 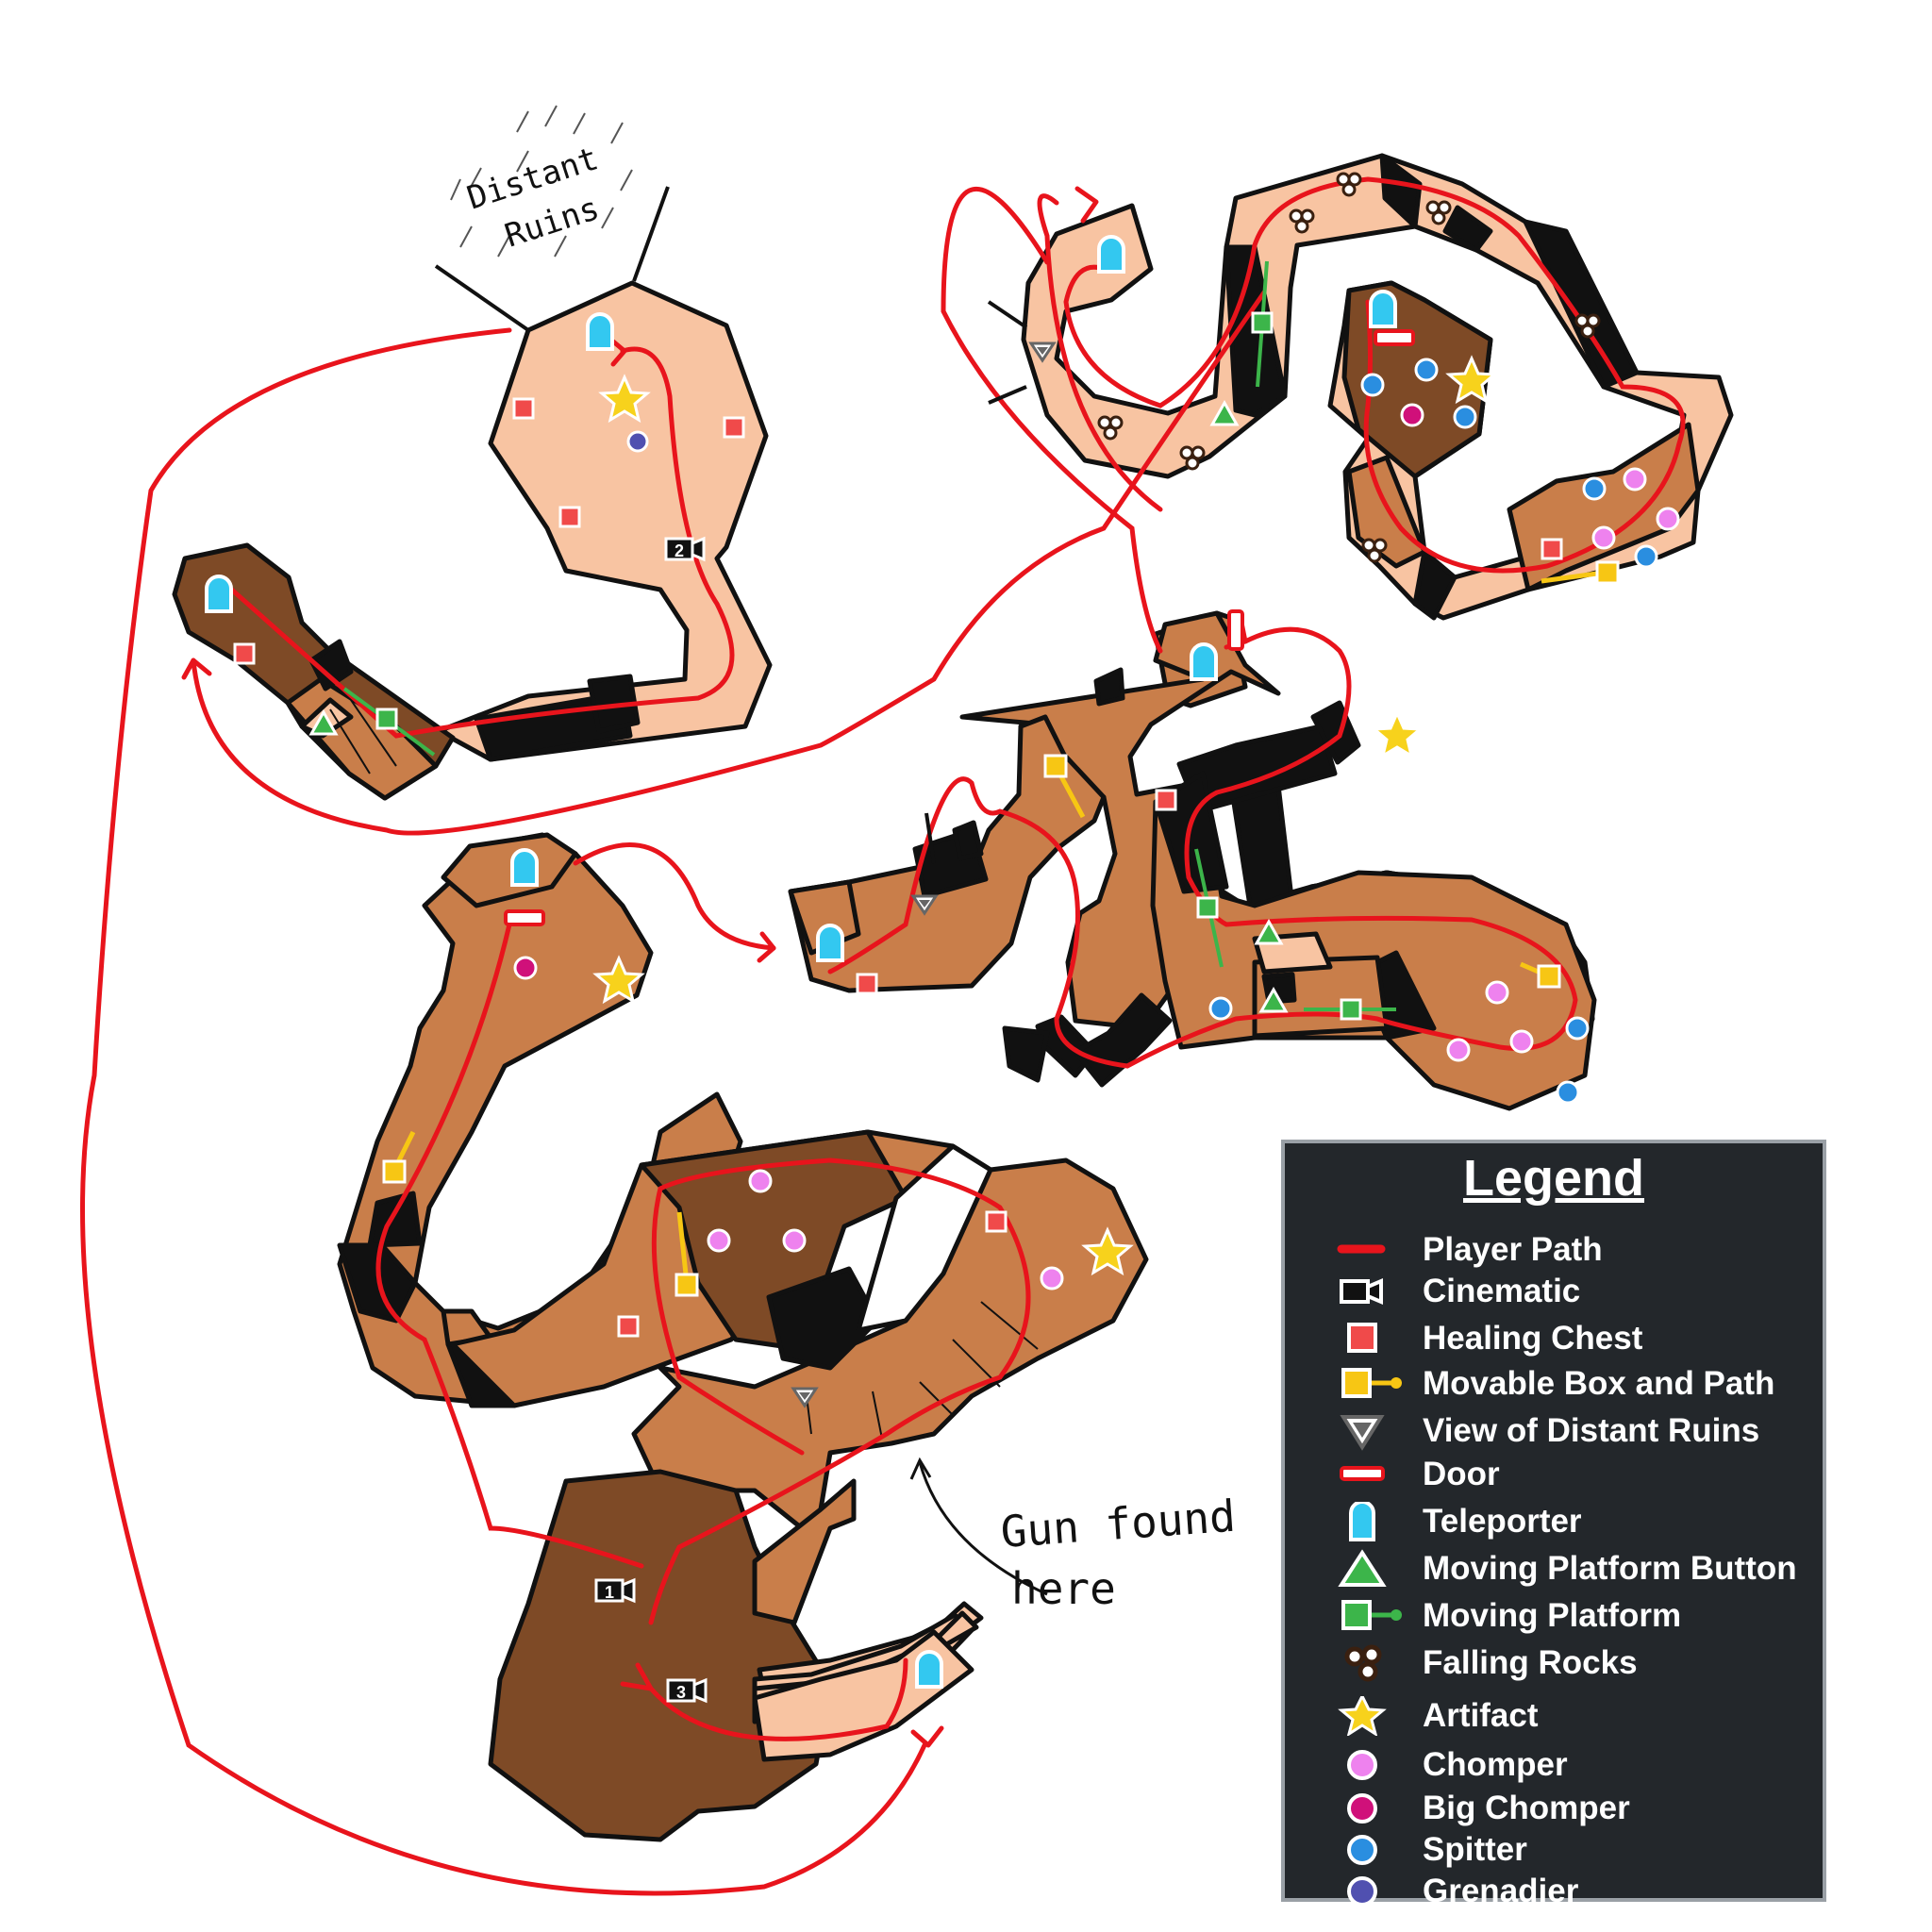 I want to click on gun-annotation-line1: Gun found, so click(x=1118, y=1524).